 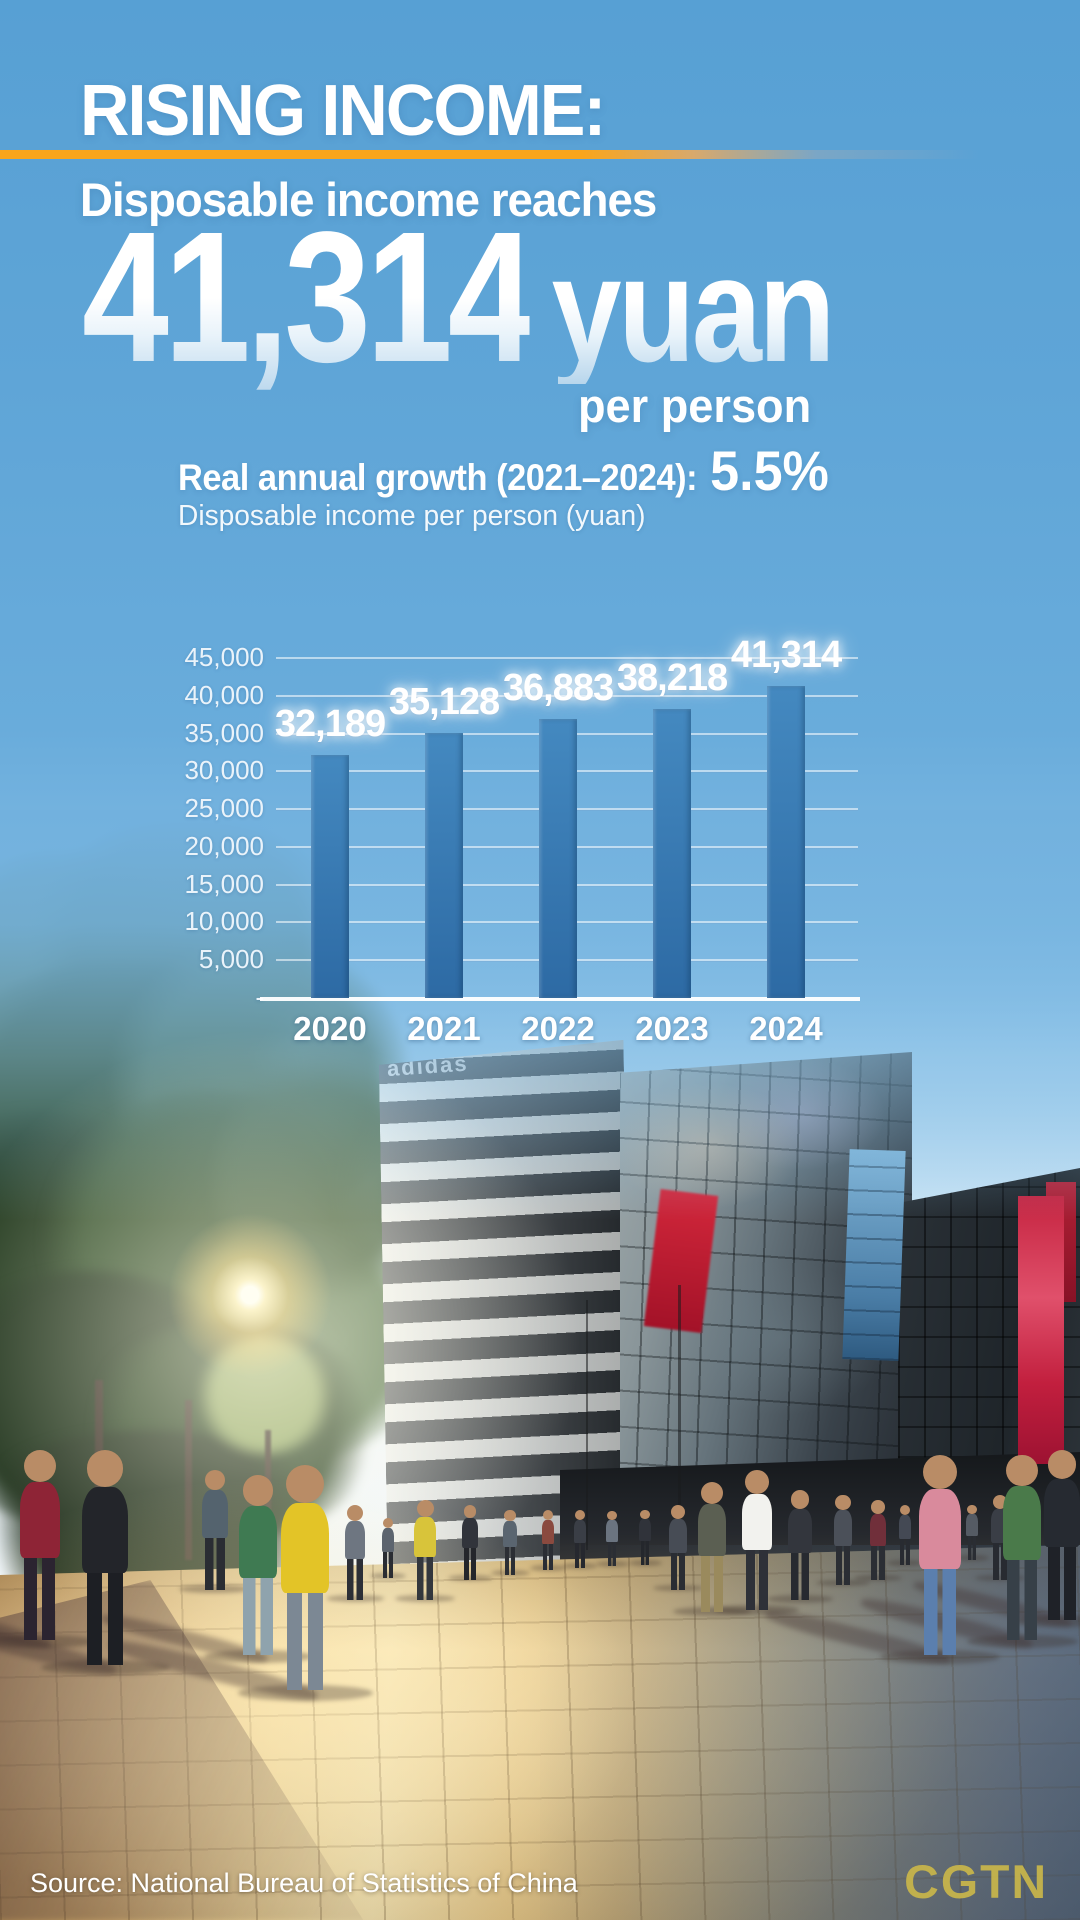 What do you see at coordinates (672, 678) in the screenshot?
I see `bar-value-2023: 38,218` at bounding box center [672, 678].